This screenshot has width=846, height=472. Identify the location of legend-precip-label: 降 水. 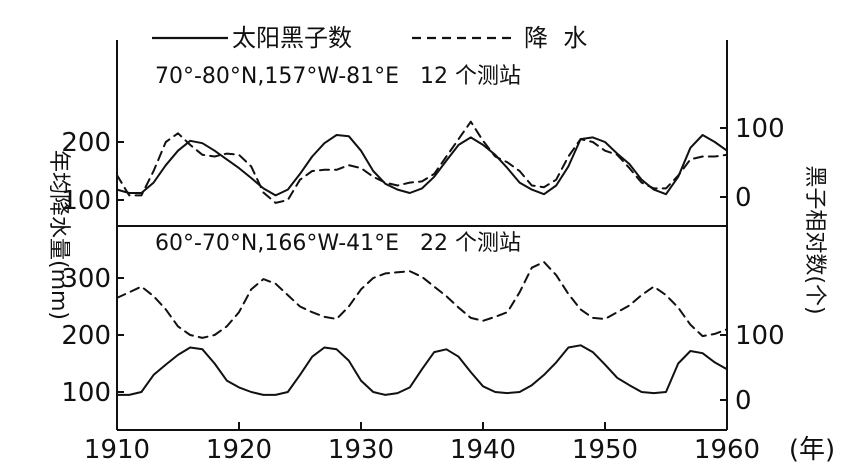
(555, 38).